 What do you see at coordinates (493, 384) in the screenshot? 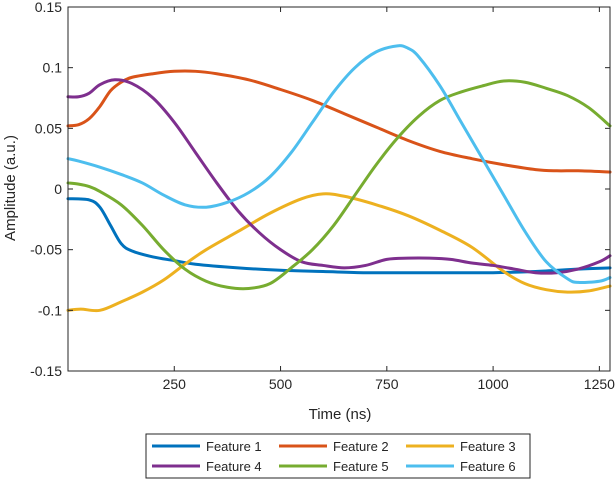
I see `x-tick-label: 1000` at bounding box center [493, 384].